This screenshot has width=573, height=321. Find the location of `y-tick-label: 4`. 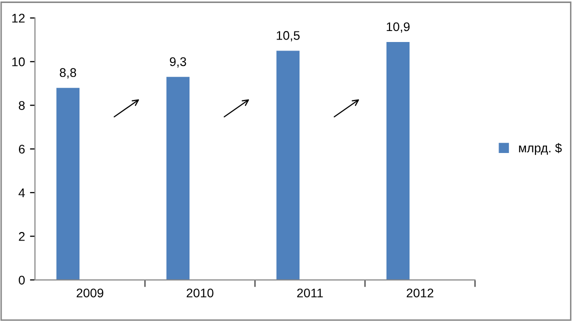

y-tick-label: 4 is located at coordinates (21, 193).